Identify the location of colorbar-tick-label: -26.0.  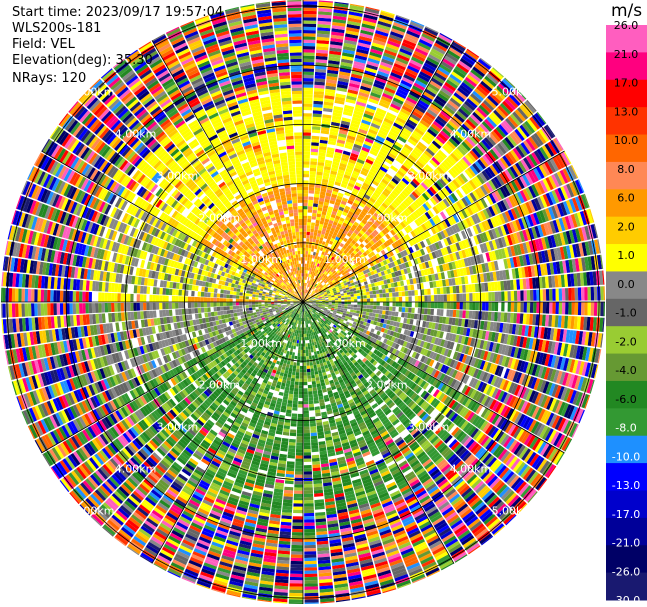
(626, 571).